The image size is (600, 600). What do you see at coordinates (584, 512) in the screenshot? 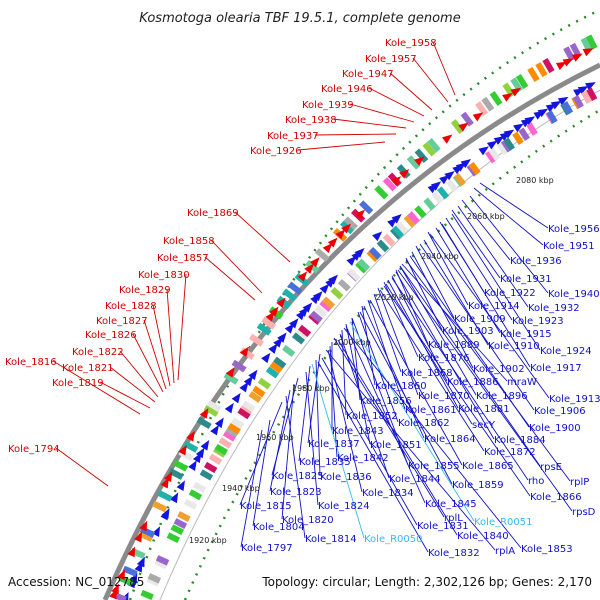
I see `blue-gene-label: rpsD` at bounding box center [584, 512].